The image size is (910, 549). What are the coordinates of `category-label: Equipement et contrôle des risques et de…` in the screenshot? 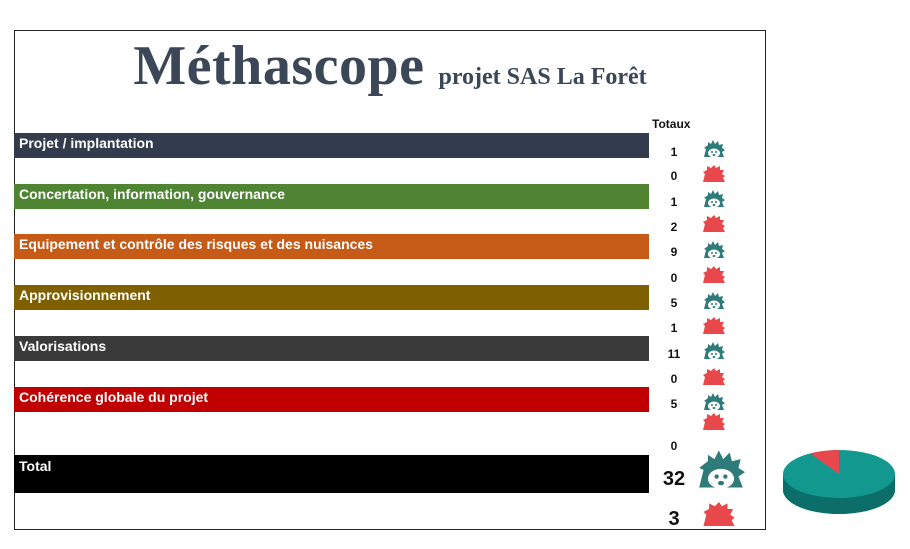 It's located at (196, 244).